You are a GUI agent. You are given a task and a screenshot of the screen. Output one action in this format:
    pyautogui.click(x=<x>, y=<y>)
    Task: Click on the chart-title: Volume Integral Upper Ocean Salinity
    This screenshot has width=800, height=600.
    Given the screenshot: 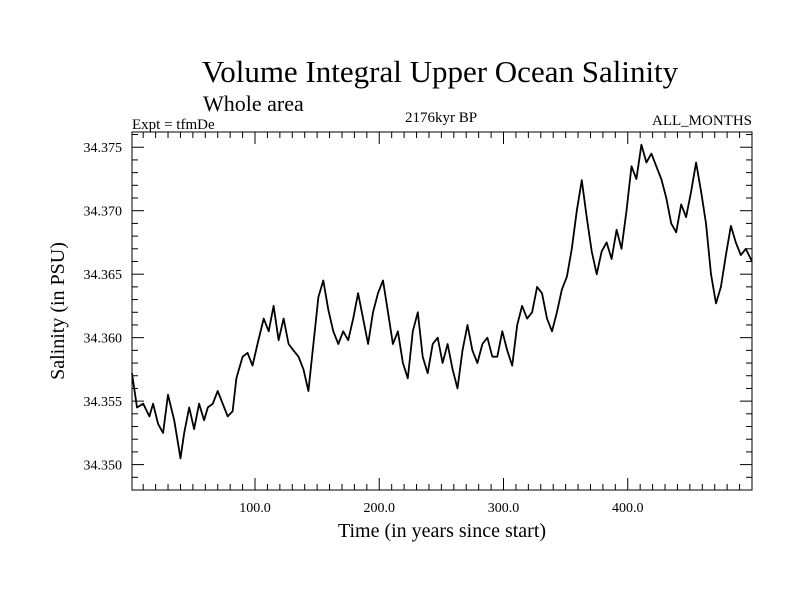 What is the action you would take?
    pyautogui.click(x=440, y=71)
    